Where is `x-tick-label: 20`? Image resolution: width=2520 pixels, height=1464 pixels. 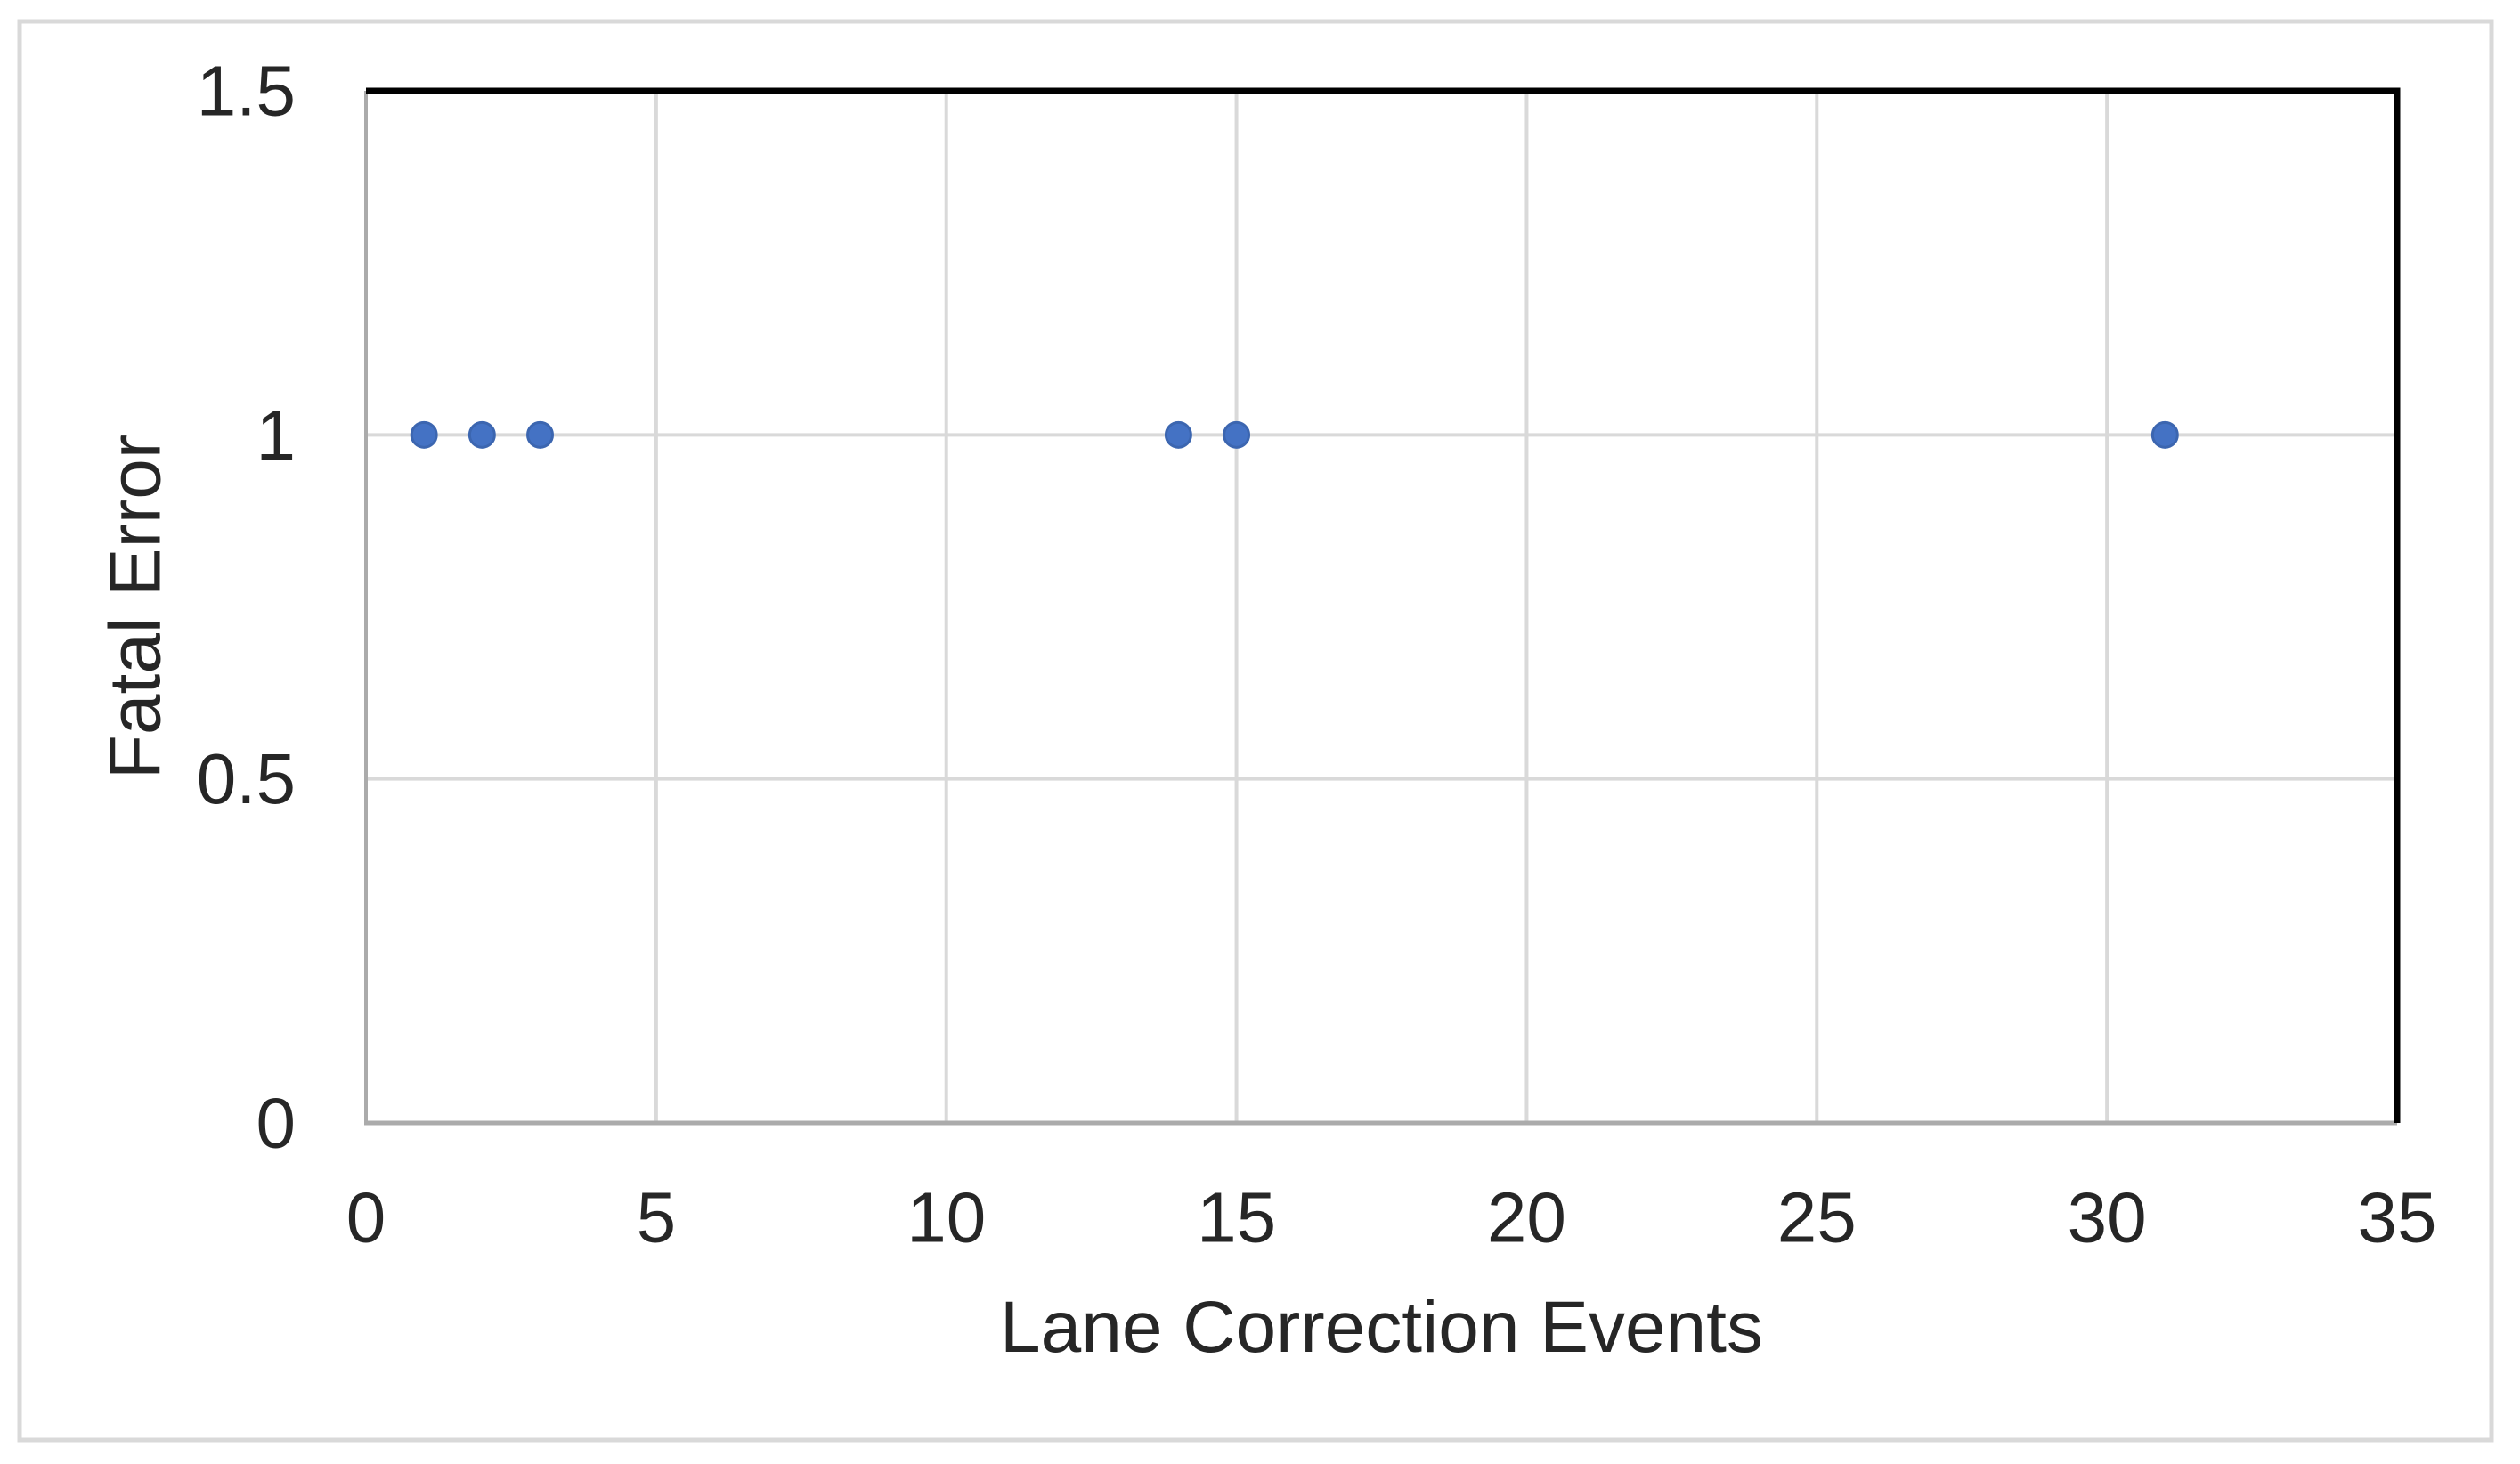
x-tick-label: 20 is located at coordinates (1526, 1217).